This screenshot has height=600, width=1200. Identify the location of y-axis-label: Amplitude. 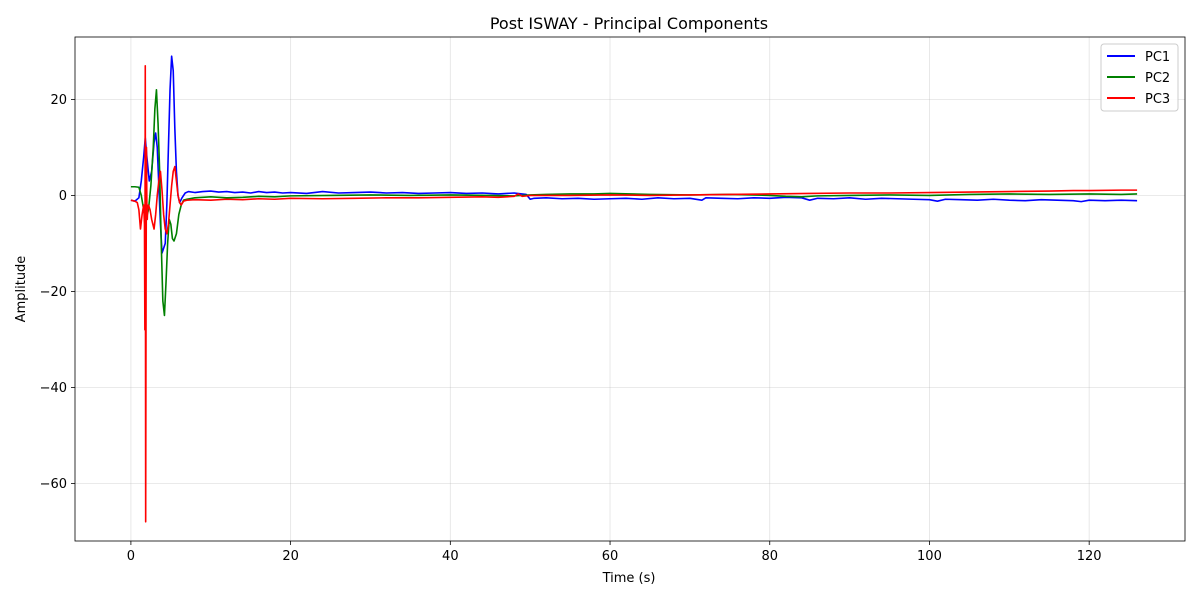
(21, 289).